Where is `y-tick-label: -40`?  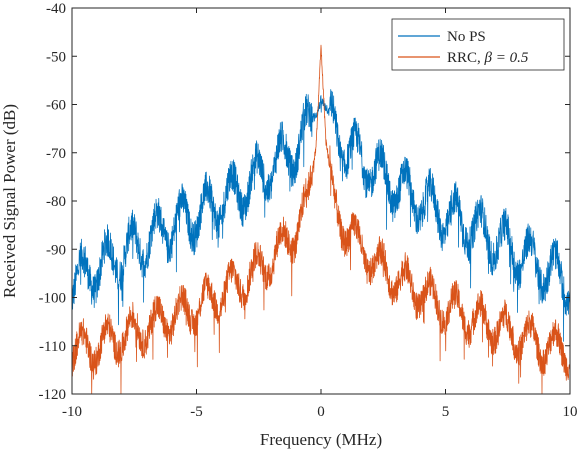
y-tick-label: -40 is located at coordinates (56, 9).